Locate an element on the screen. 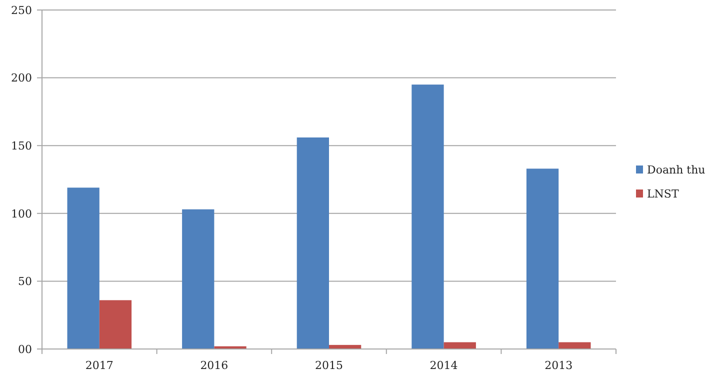 The image size is (720, 378). x-tick-label: 2015 is located at coordinates (329, 365).